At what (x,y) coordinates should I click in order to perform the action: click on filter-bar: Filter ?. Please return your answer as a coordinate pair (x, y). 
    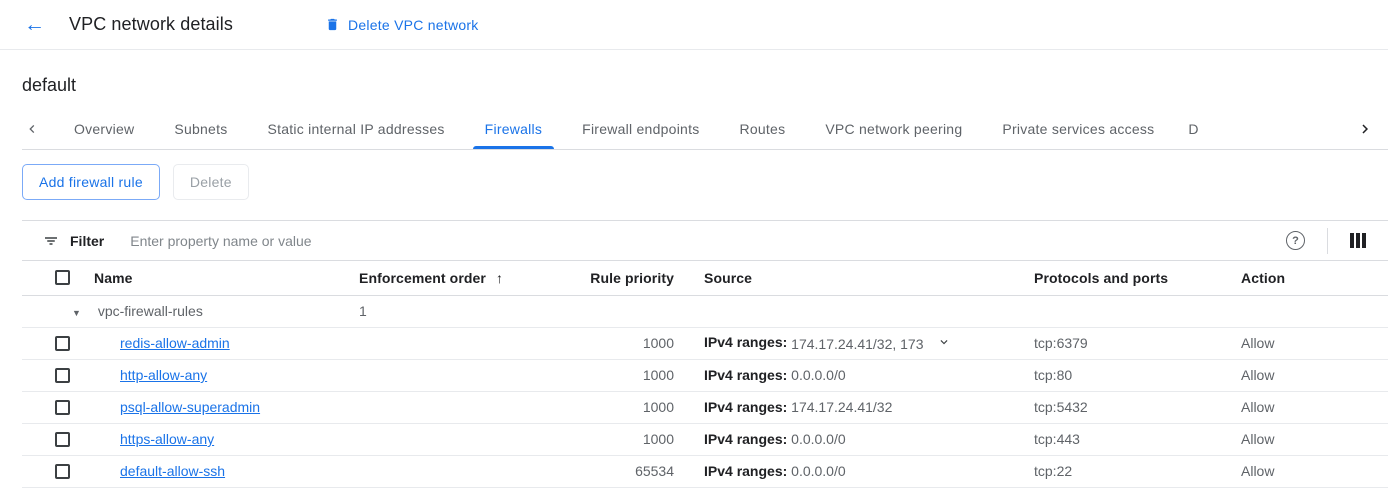
    Looking at the image, I should click on (705, 240).